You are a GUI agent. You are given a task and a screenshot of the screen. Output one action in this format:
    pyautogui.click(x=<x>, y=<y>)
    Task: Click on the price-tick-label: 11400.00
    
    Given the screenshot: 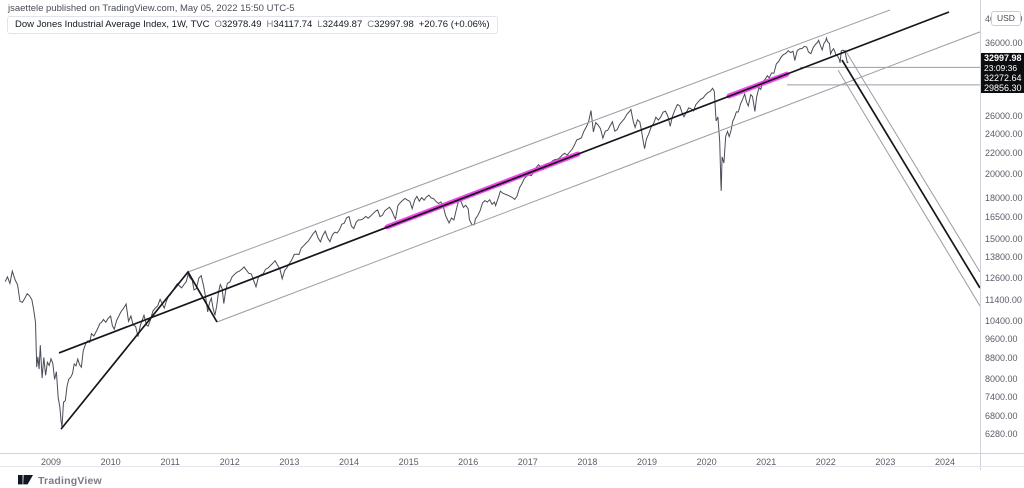 What is the action you would take?
    pyautogui.click(x=1003, y=300)
    